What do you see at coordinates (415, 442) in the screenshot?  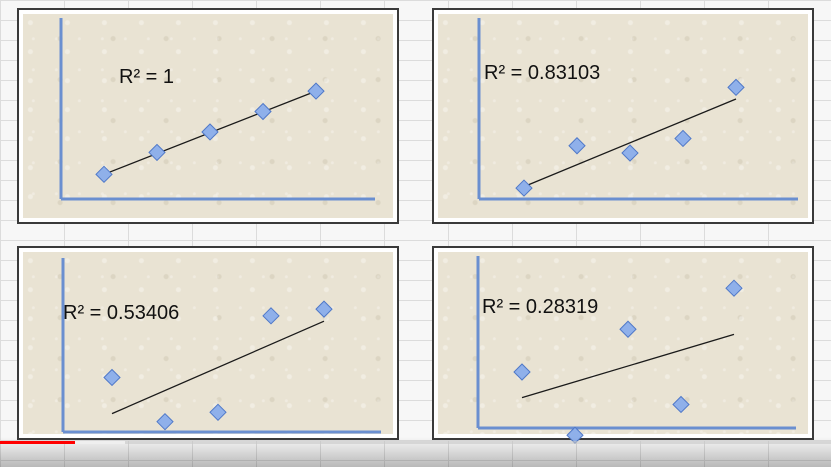 I see `video-progress-bar` at bounding box center [415, 442].